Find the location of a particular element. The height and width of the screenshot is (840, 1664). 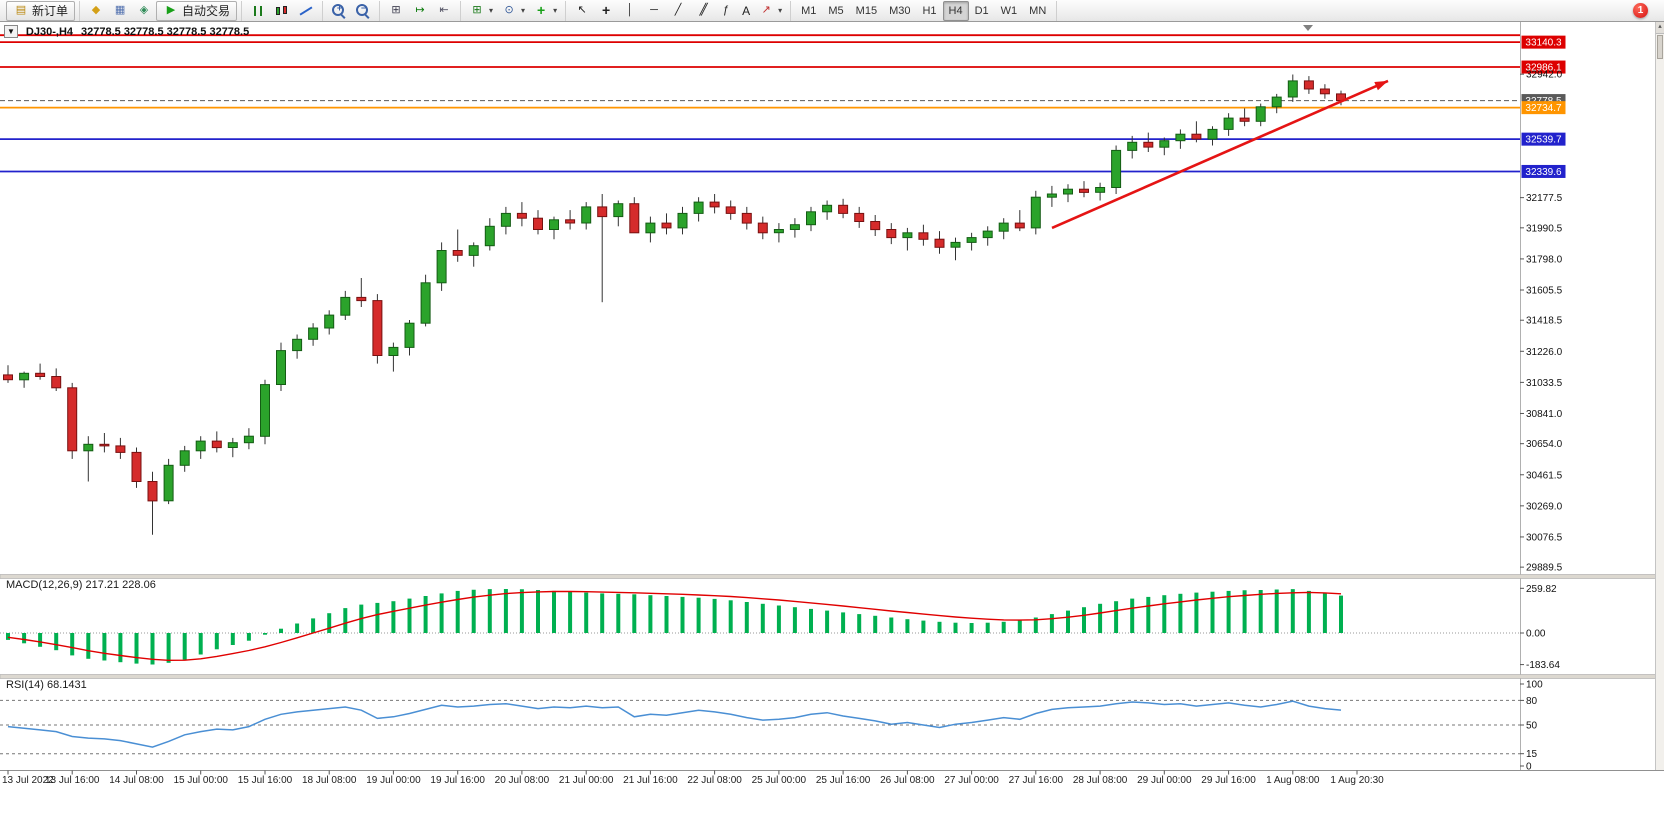

text-button-label: A is located at coordinates (746, 10).